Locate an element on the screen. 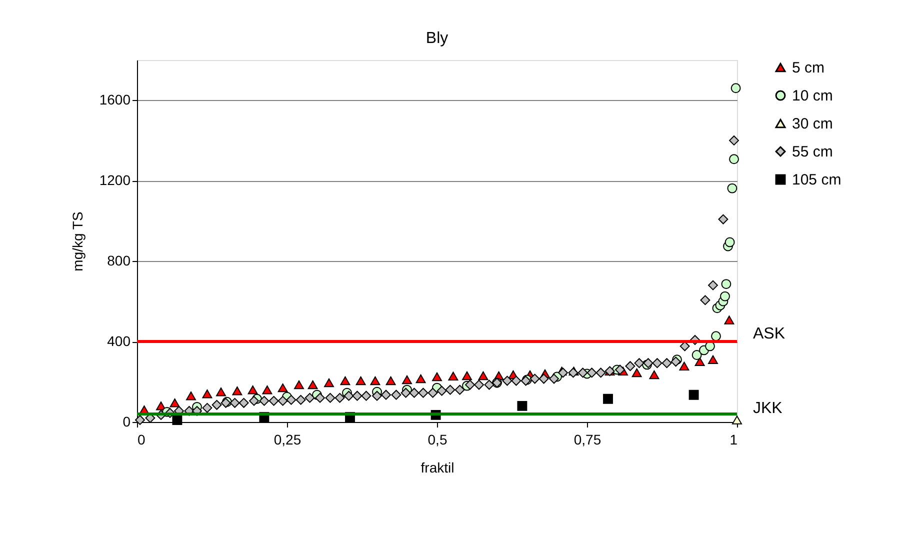 This screenshot has width=904, height=545. y-tick-label: 1600 is located at coordinates (115, 100).